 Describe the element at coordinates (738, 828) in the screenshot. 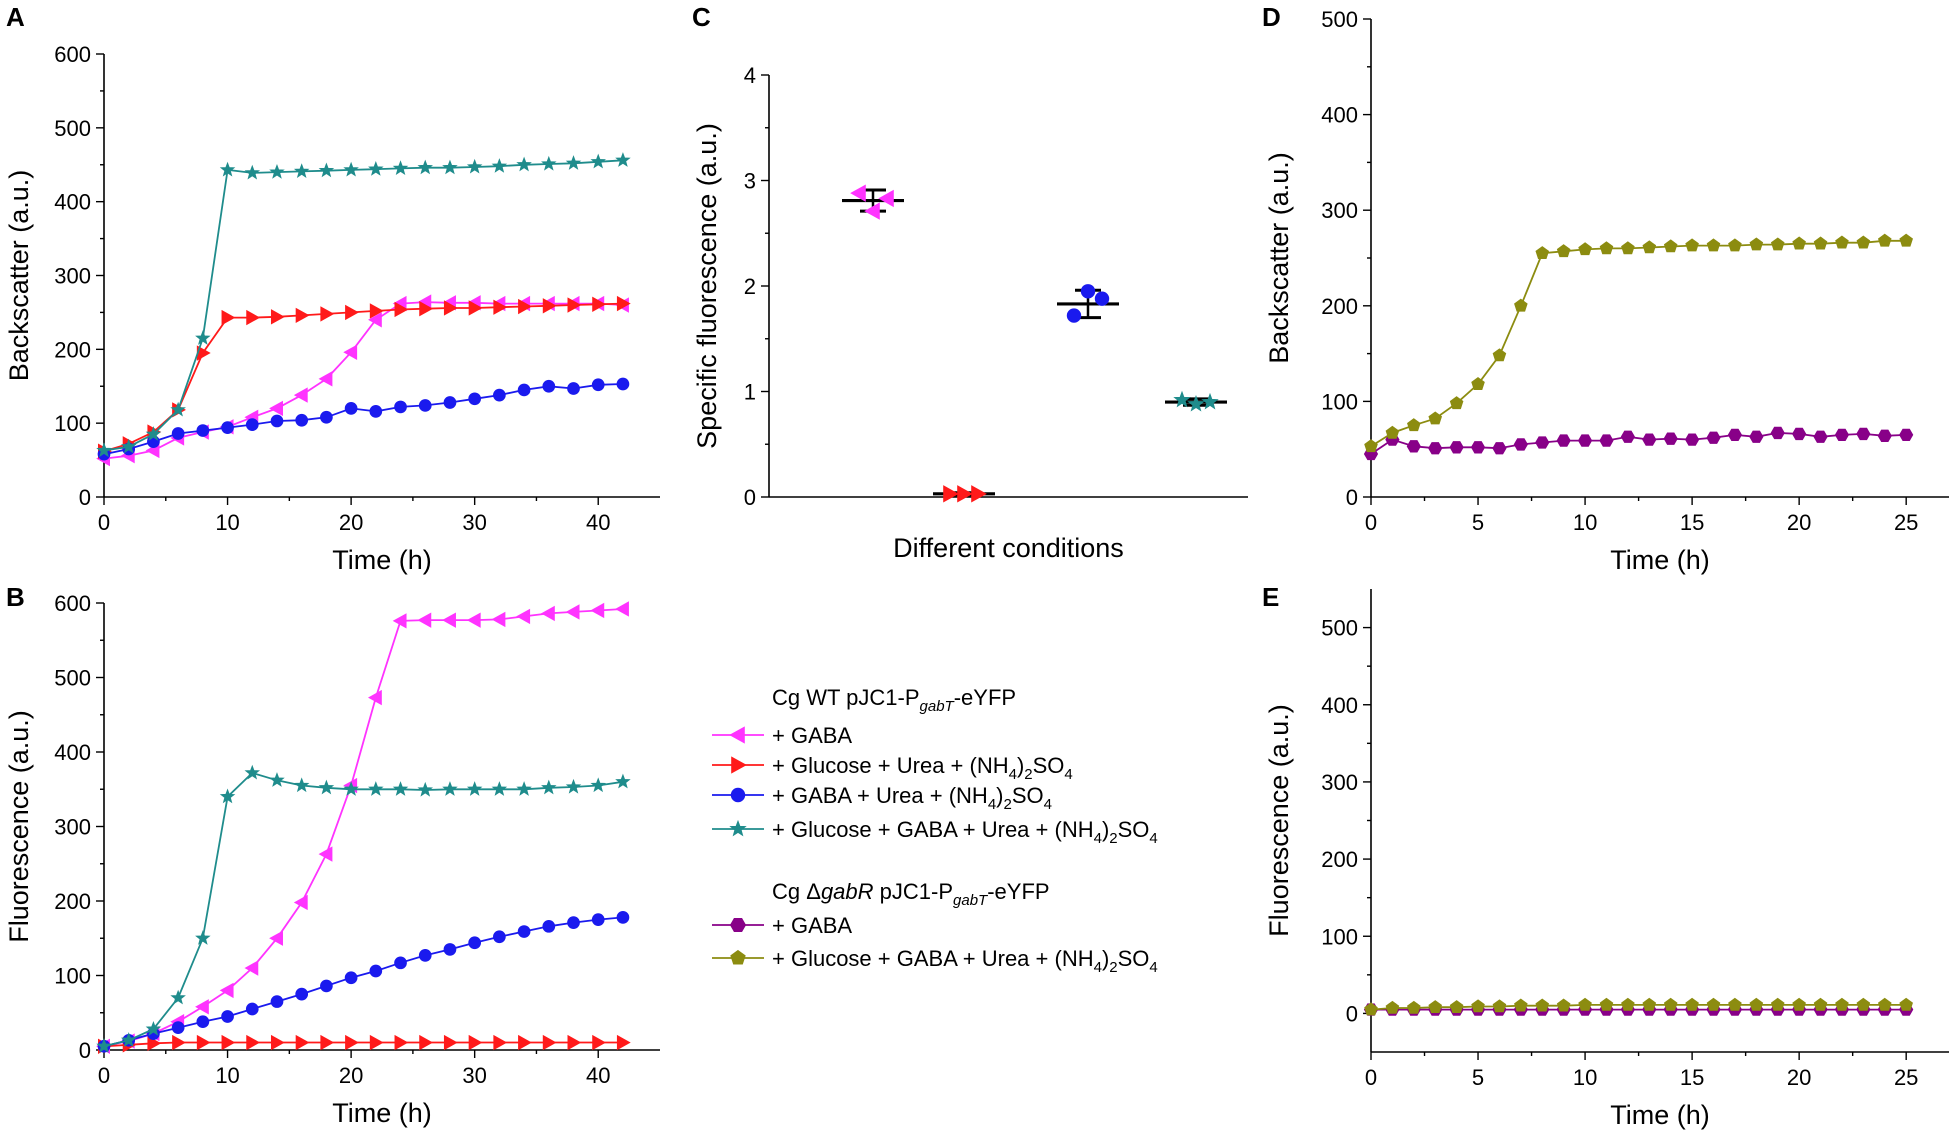

I see `legend-marker-star` at that location.